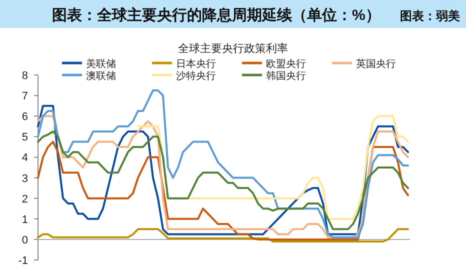  Describe the element at coordinates (25, 76) in the screenshot. I see `y-tick-label: 8` at that location.